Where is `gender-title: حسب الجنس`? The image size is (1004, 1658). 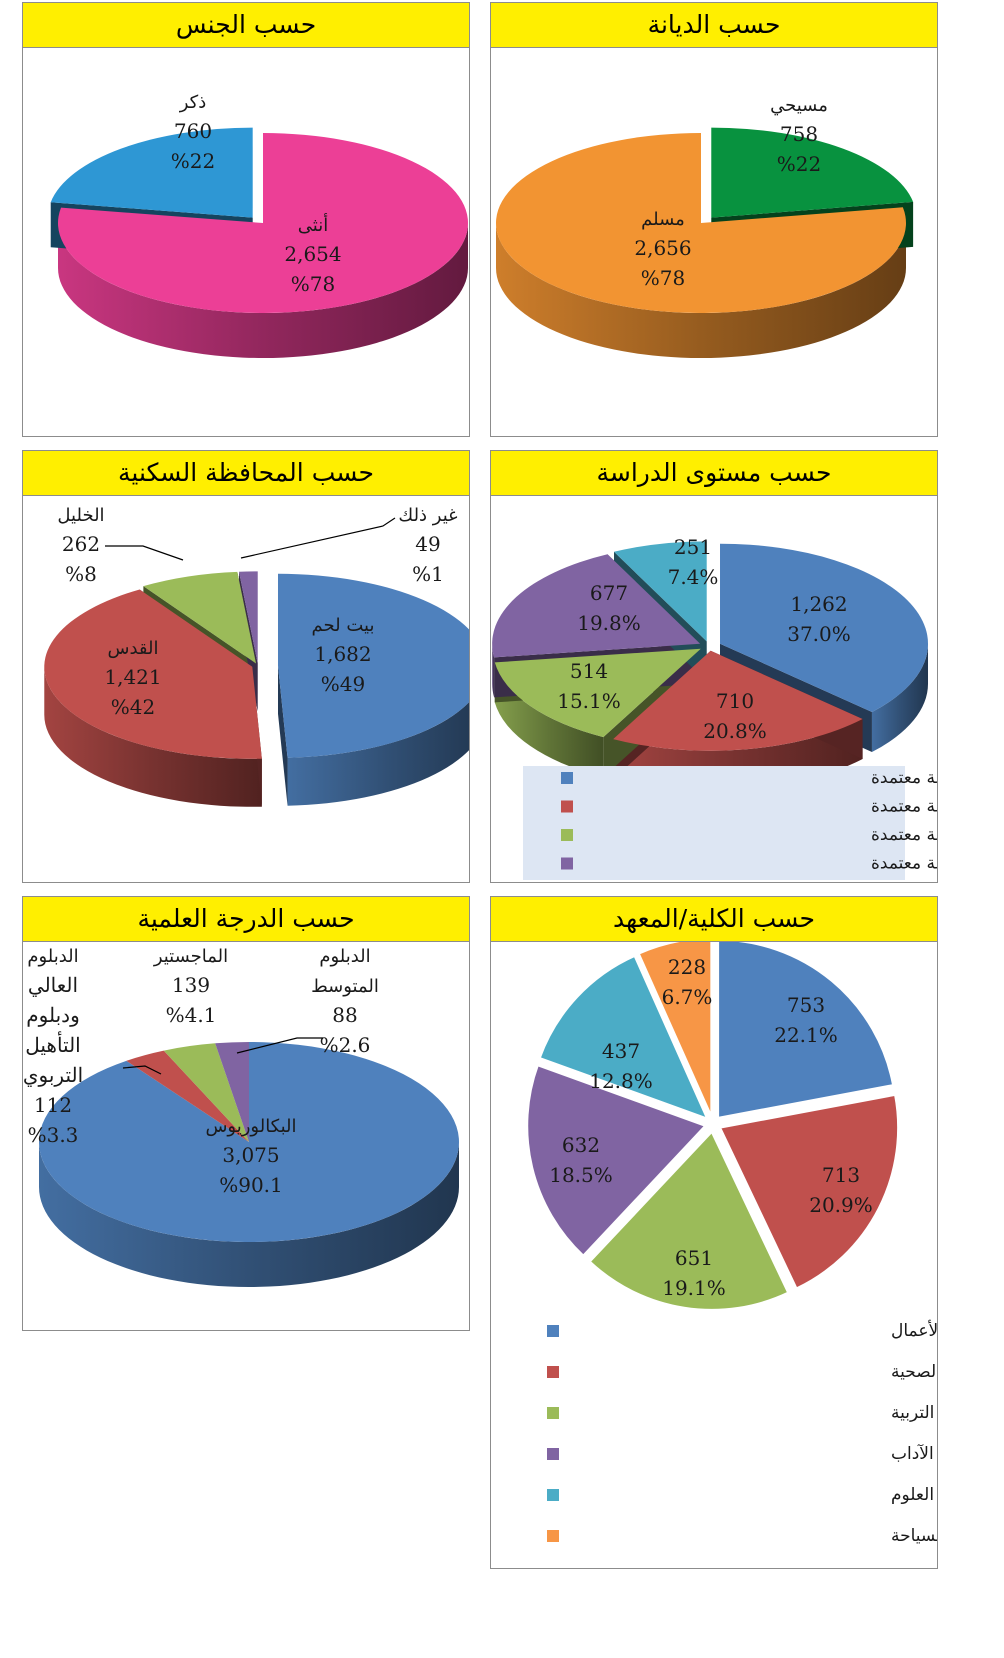 gender-title: حسب الجنس is located at coordinates (246, 25).